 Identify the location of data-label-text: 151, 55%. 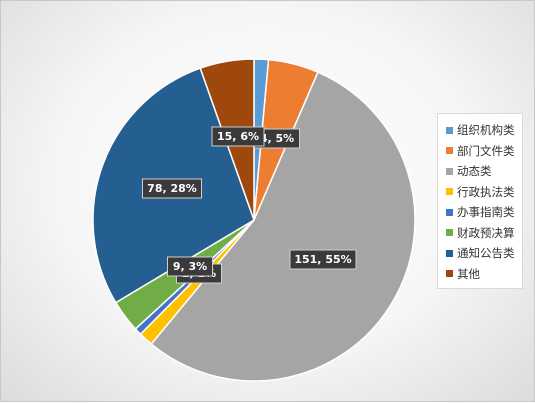
(322, 259).